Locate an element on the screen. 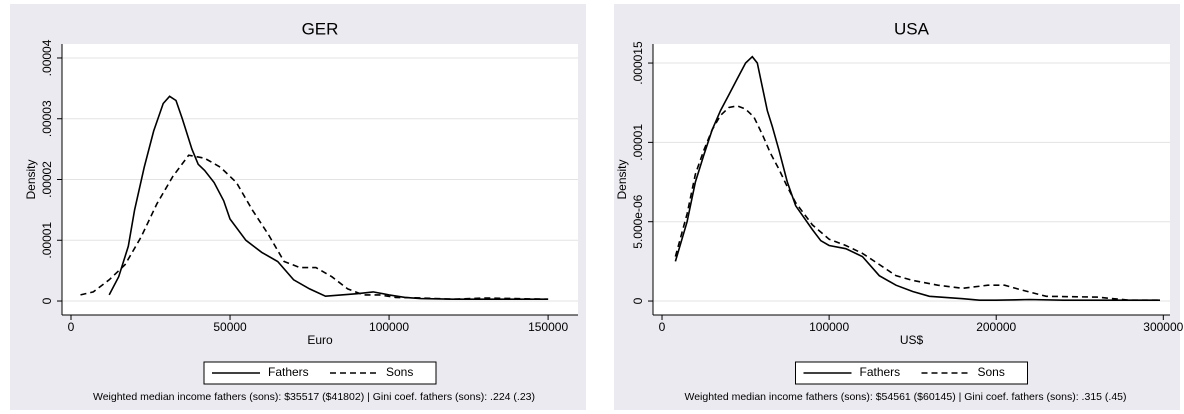  y-tick-label: .00002 is located at coordinates (47, 179).